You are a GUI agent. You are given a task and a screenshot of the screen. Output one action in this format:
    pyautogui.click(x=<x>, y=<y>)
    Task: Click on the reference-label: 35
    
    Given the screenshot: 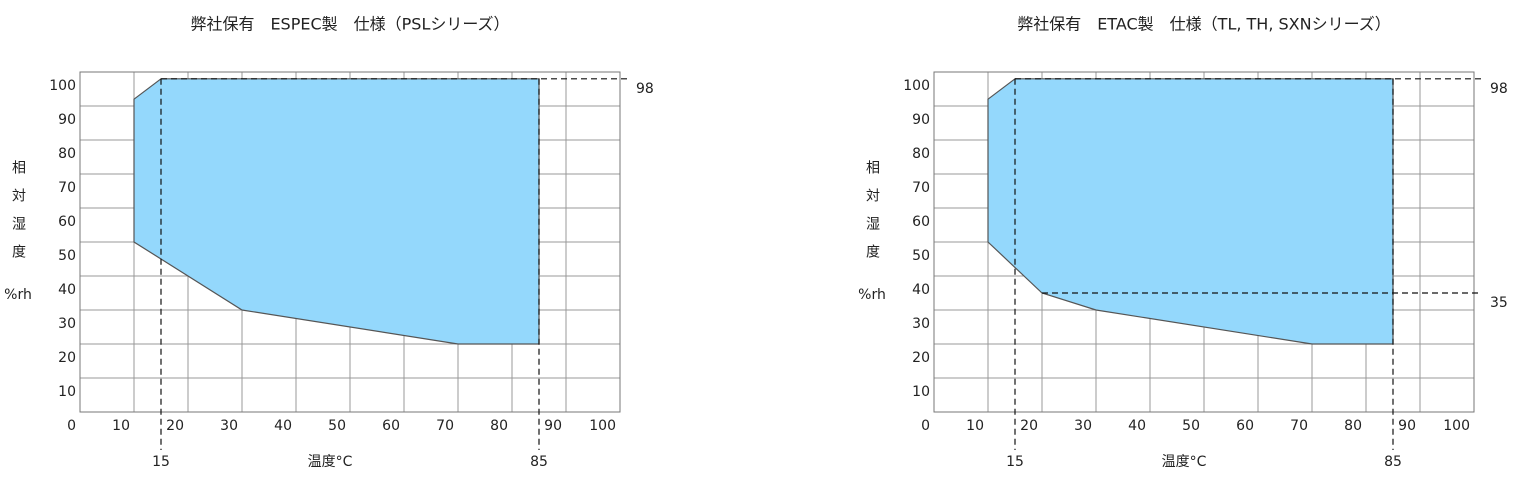 What is the action you would take?
    pyautogui.click(x=1499, y=303)
    